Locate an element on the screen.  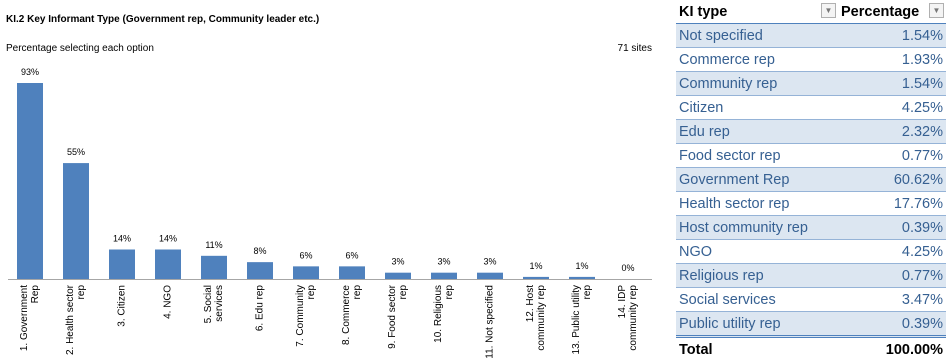
table-row: Citizen 4.25% is located at coordinates (811, 107).